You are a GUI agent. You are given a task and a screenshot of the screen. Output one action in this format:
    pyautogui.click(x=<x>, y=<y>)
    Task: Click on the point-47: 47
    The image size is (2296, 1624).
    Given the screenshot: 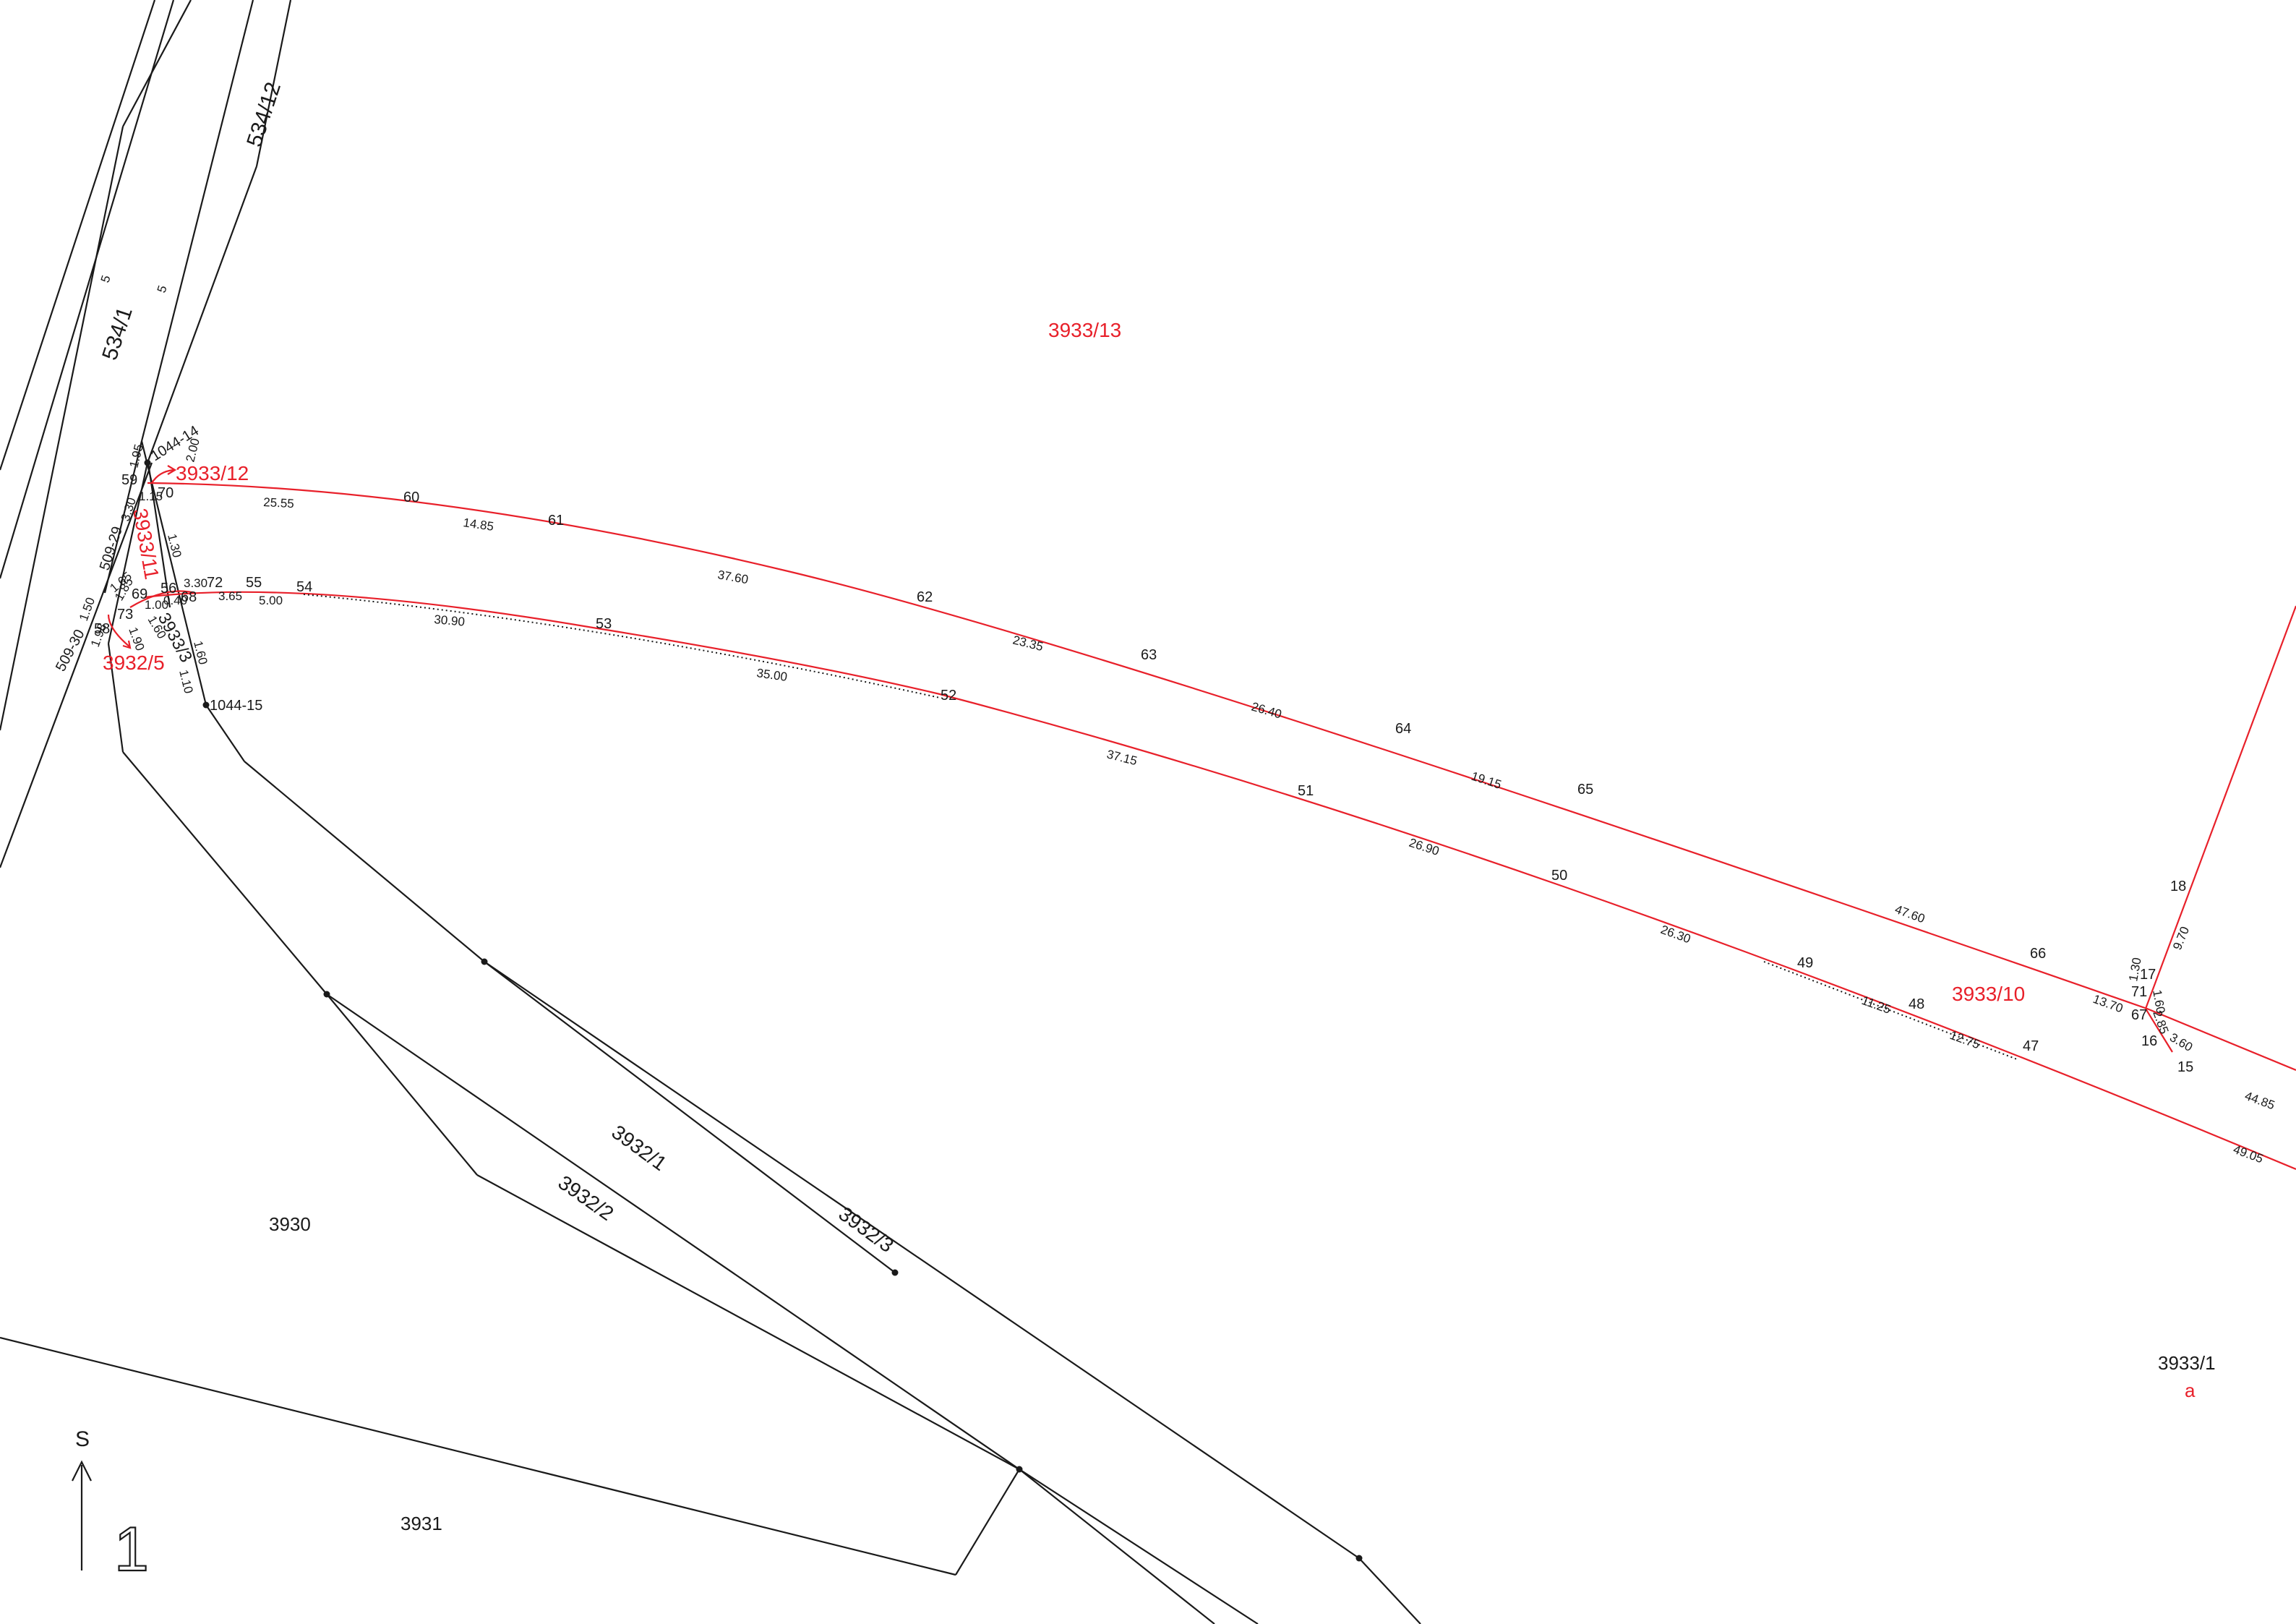 What is the action you would take?
    pyautogui.click(x=2031, y=1046)
    